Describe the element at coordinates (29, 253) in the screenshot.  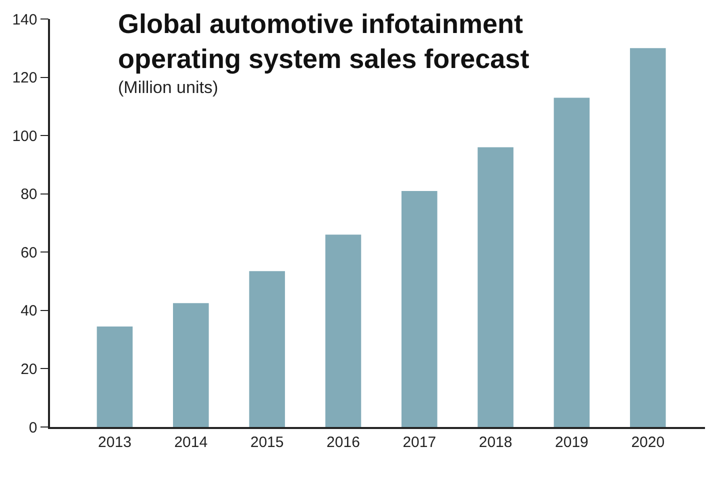
I see `y-tick-label: 60` at that location.